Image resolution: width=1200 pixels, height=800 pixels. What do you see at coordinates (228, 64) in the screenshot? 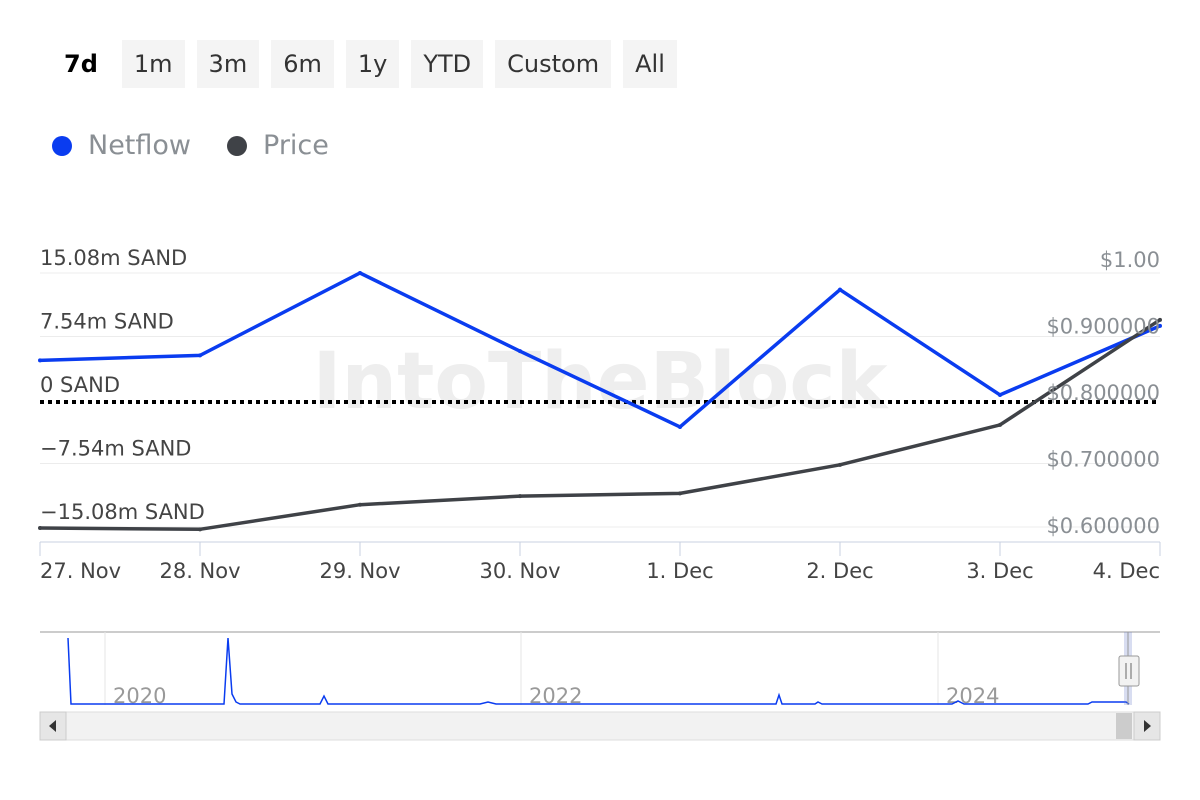
I see `range-button-3m: 3m` at bounding box center [228, 64].